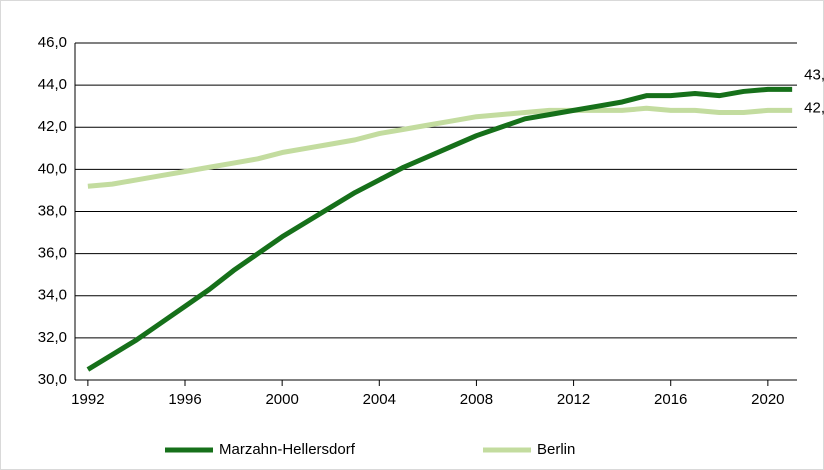  What do you see at coordinates (52, 168) in the screenshot?
I see `y-tick-label: 40,0` at bounding box center [52, 168].